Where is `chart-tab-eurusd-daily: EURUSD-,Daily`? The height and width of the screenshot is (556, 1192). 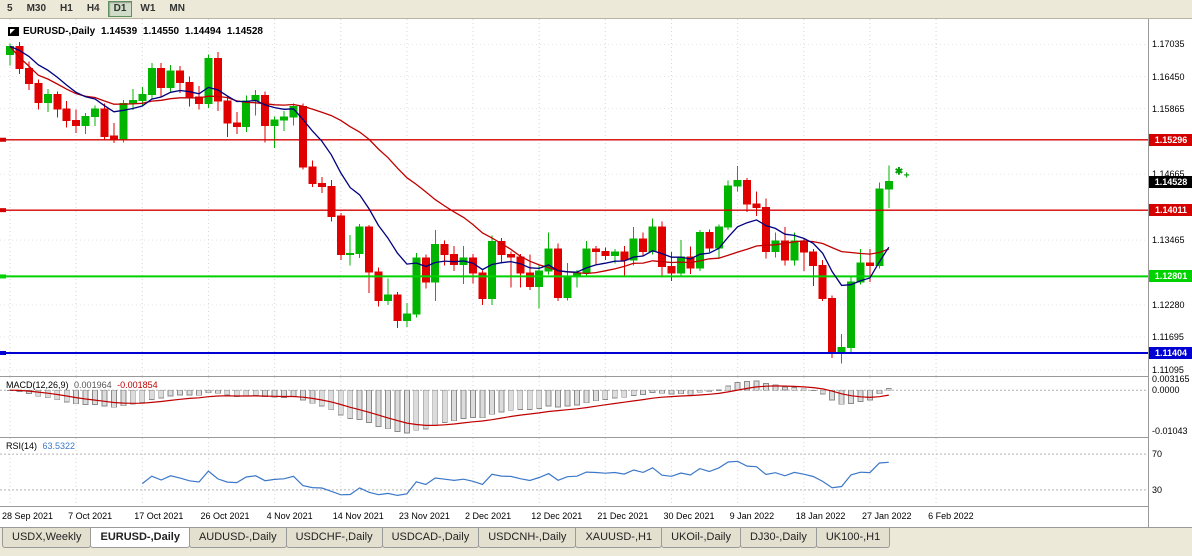
chart-tab-eurusd-daily: EURUSD-,Daily is located at coordinates (140, 538).